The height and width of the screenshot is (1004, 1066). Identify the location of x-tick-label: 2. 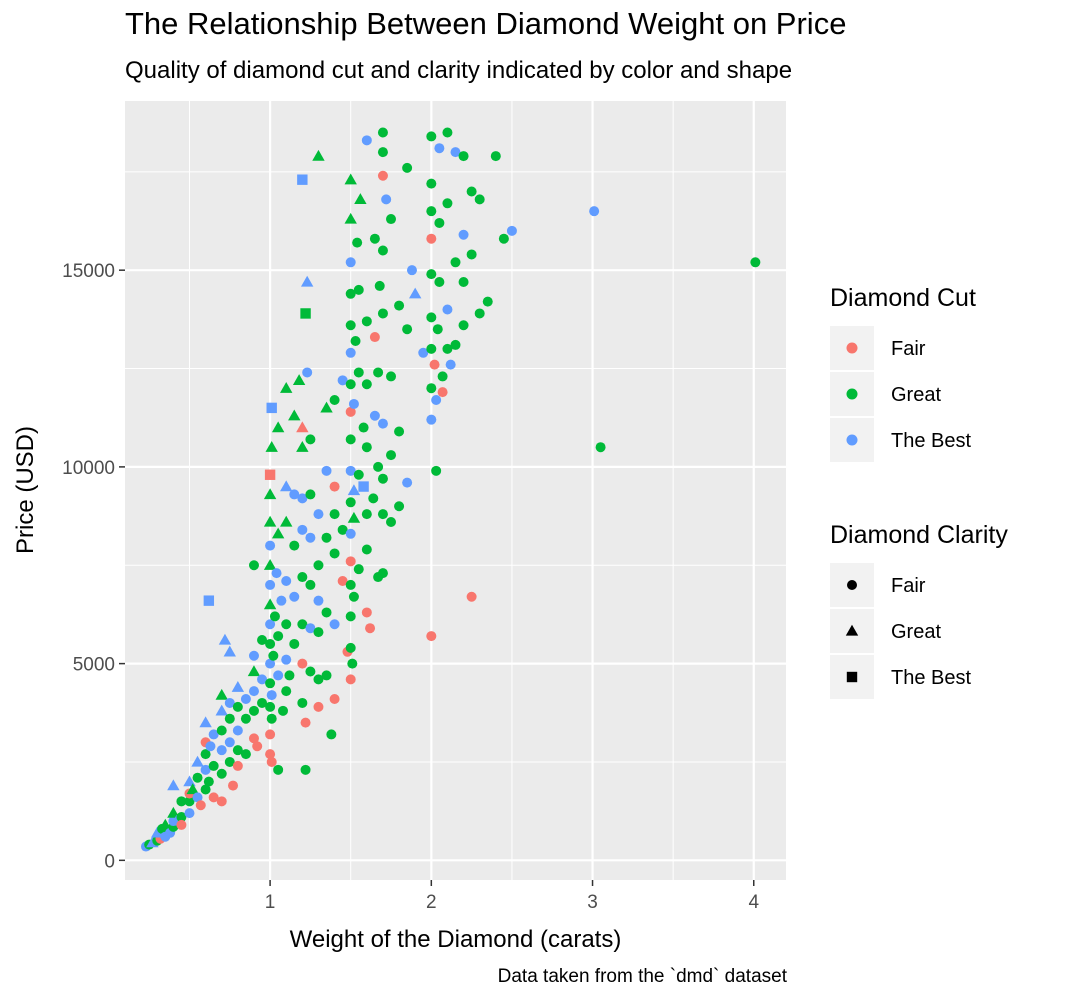
(431, 902).